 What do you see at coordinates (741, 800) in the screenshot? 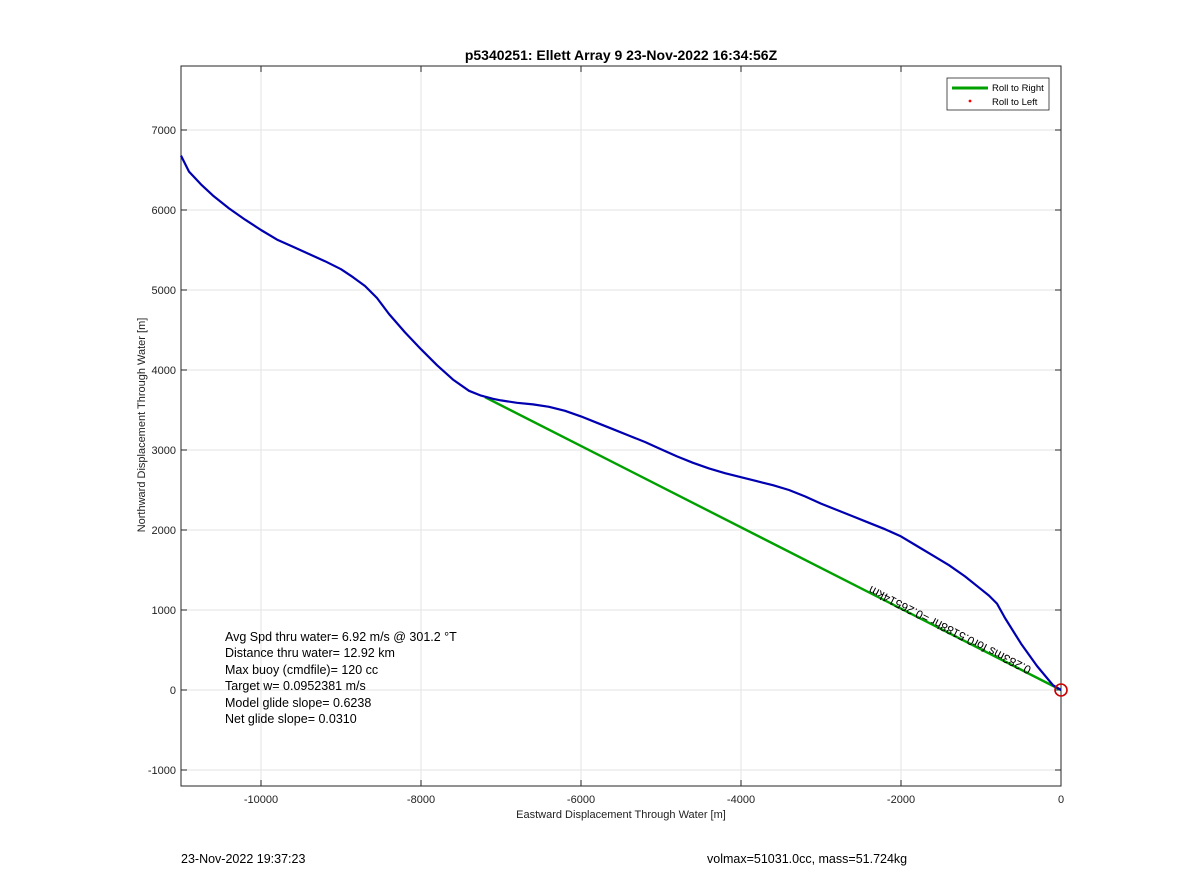
I see `x-tick-label: -4000` at bounding box center [741, 800].